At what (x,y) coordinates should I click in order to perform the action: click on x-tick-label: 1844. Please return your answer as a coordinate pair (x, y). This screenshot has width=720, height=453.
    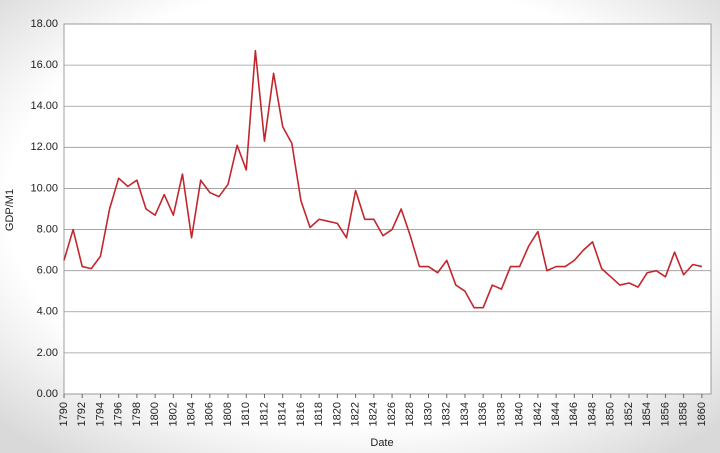
    Looking at the image, I should click on (556, 414).